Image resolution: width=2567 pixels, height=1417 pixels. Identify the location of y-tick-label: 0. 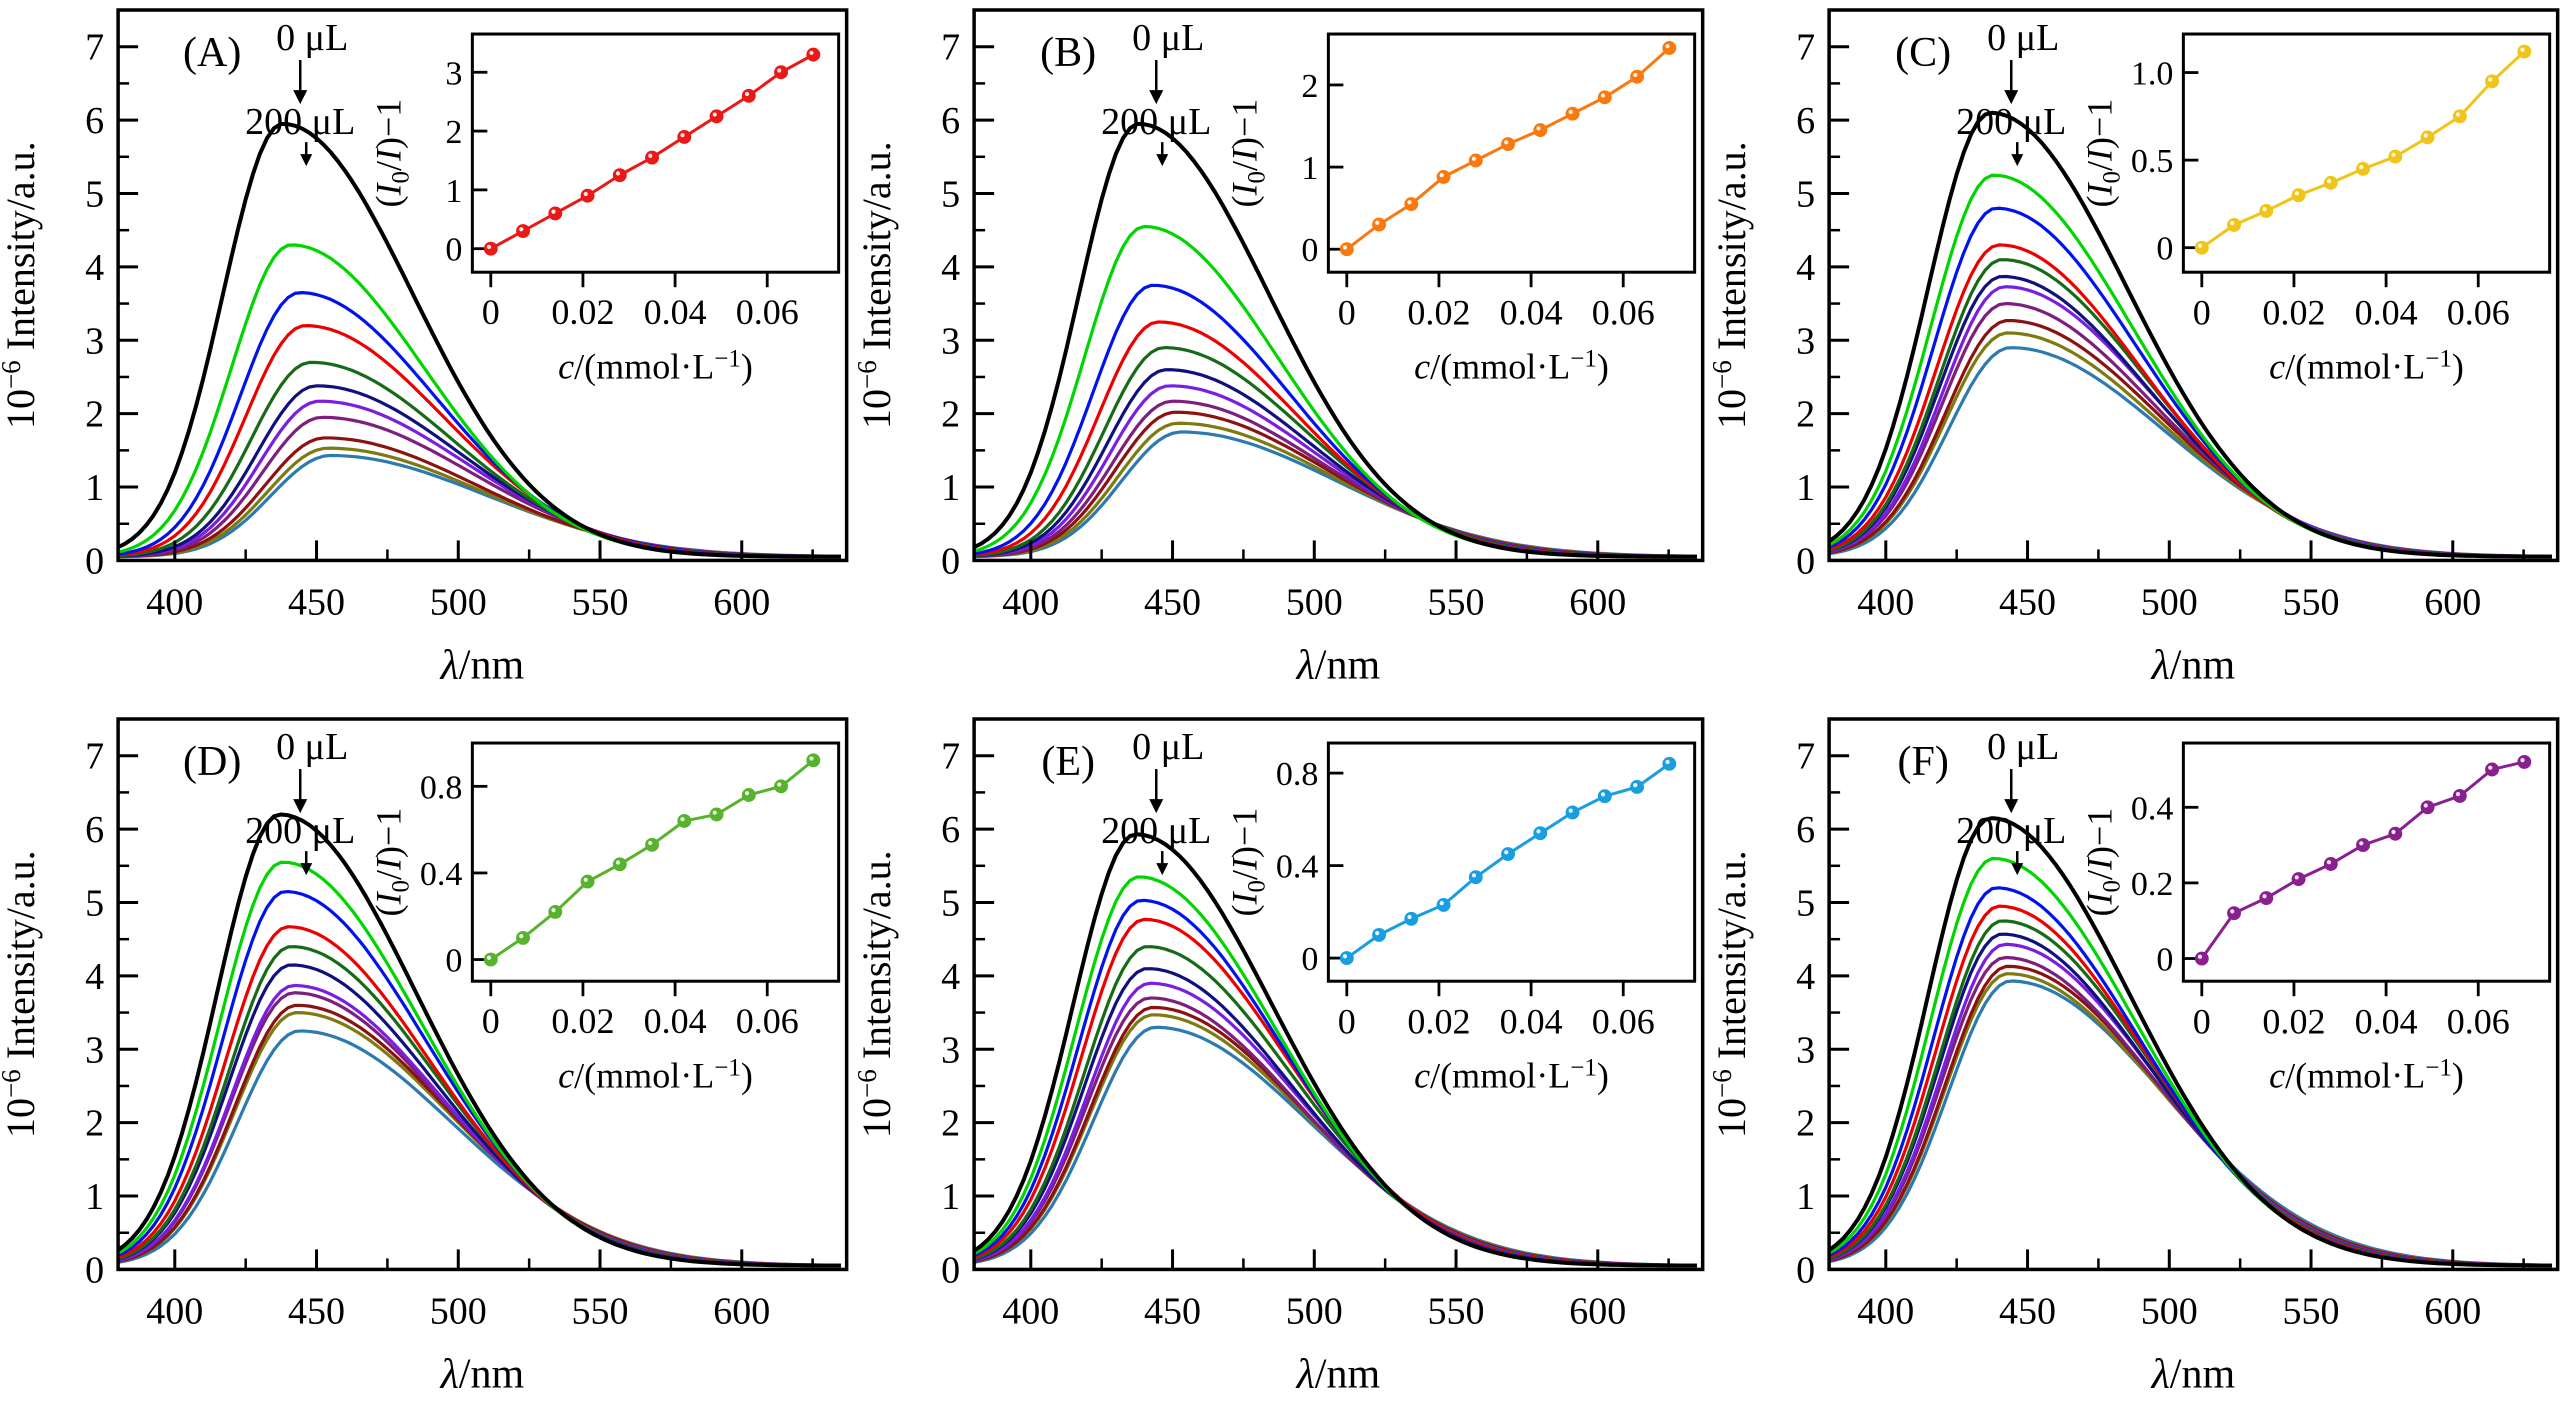
(94, 1270).